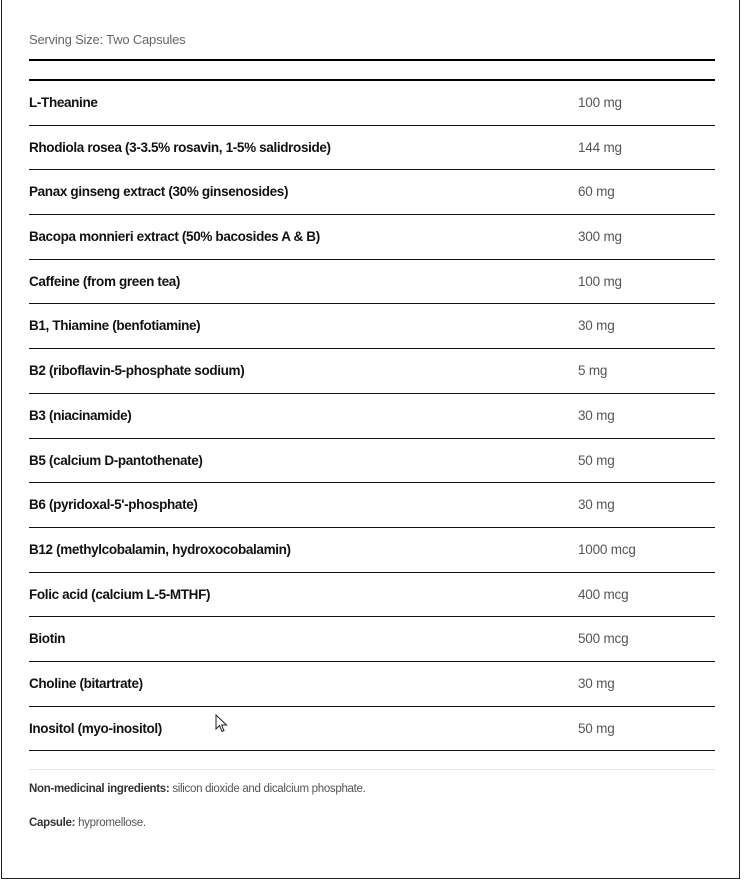 The image size is (745, 883). Describe the element at coordinates (80, 415) in the screenshot. I see `ingredient-name: B3 (niacinamide)` at that location.